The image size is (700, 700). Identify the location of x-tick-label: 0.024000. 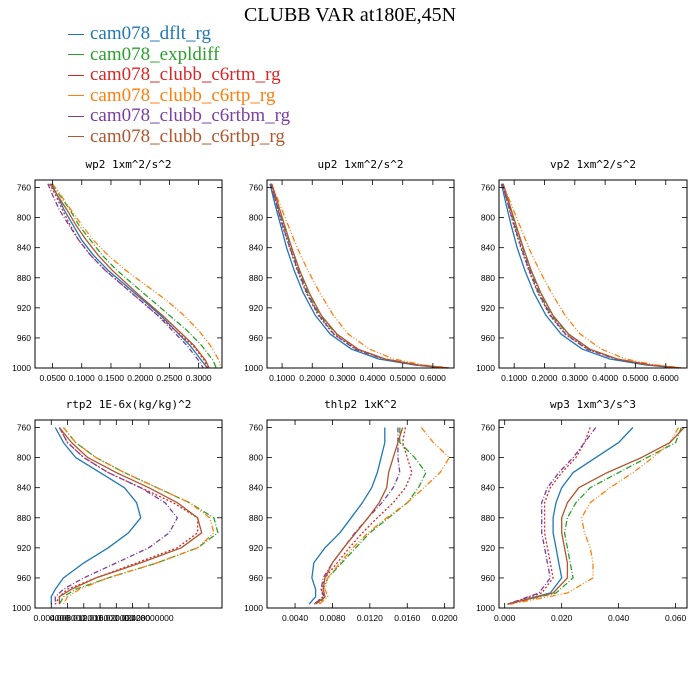
(133, 618).